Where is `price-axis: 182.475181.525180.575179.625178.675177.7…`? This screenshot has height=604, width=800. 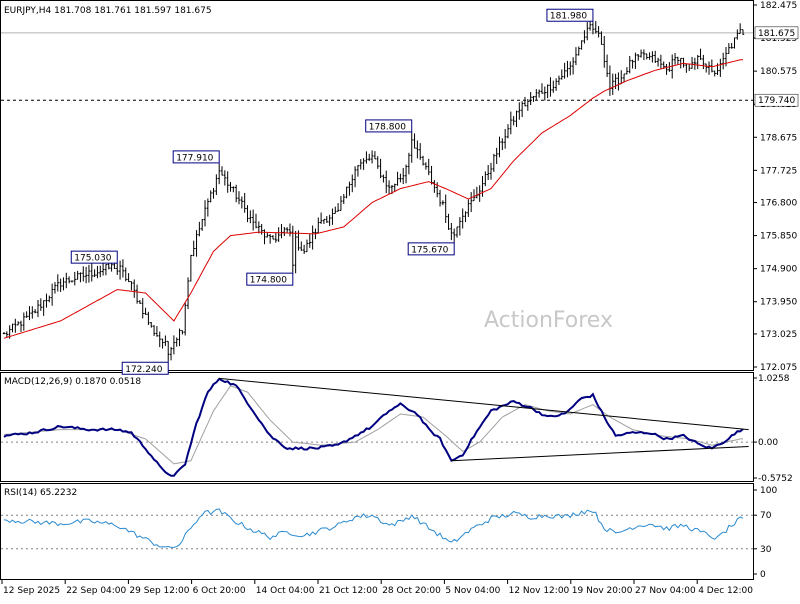 price-axis: 182.475181.525180.575179.625178.675177.7… is located at coordinates (776, 187).